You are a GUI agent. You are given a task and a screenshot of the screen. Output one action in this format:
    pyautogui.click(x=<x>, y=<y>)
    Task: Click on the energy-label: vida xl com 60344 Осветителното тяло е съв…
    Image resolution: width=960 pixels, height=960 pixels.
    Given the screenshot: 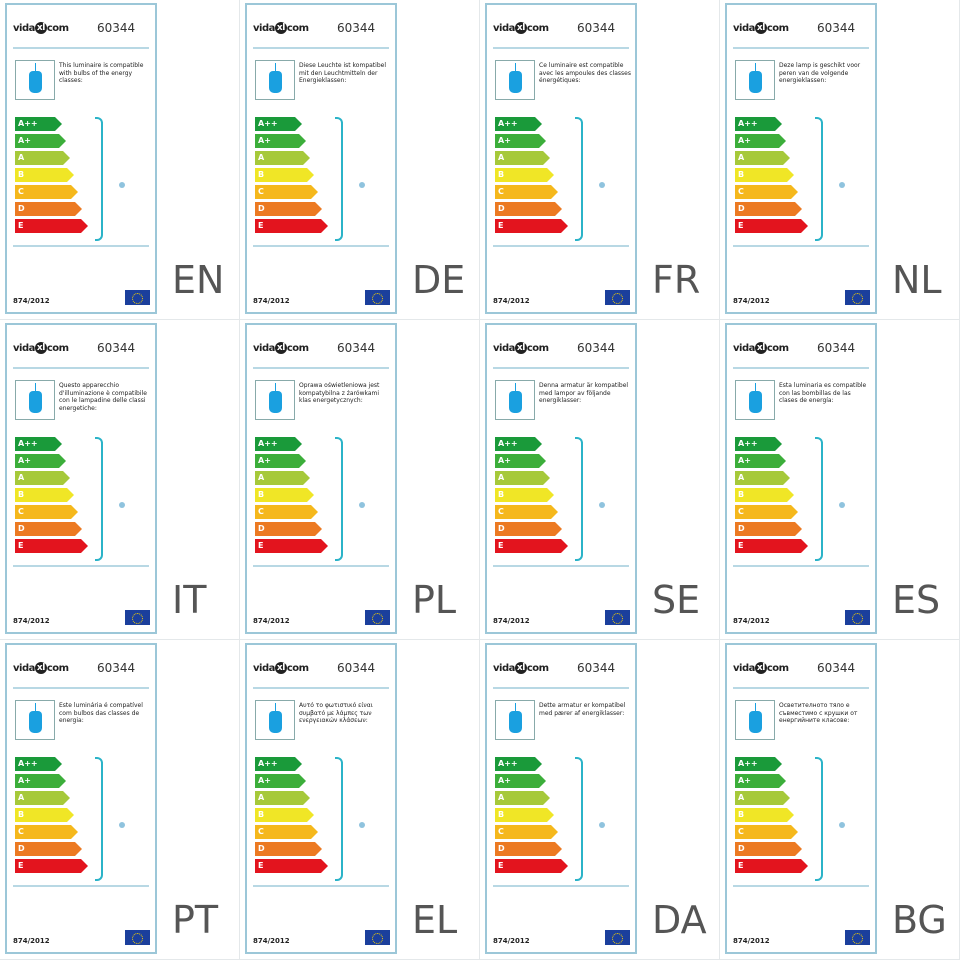 What is the action you would take?
    pyautogui.click(x=801, y=798)
    